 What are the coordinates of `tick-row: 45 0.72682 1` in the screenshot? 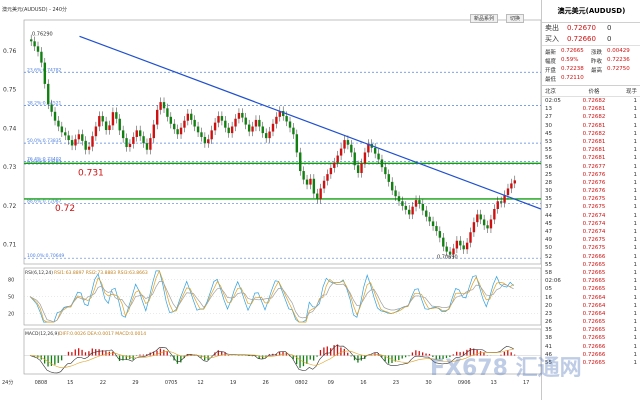 It's located at (591, 134).